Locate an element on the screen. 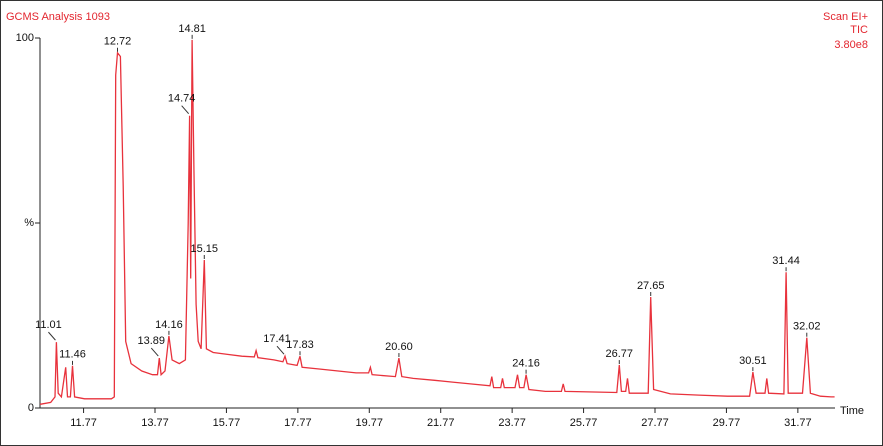  peak-label: 32.02 is located at coordinates (807, 327).